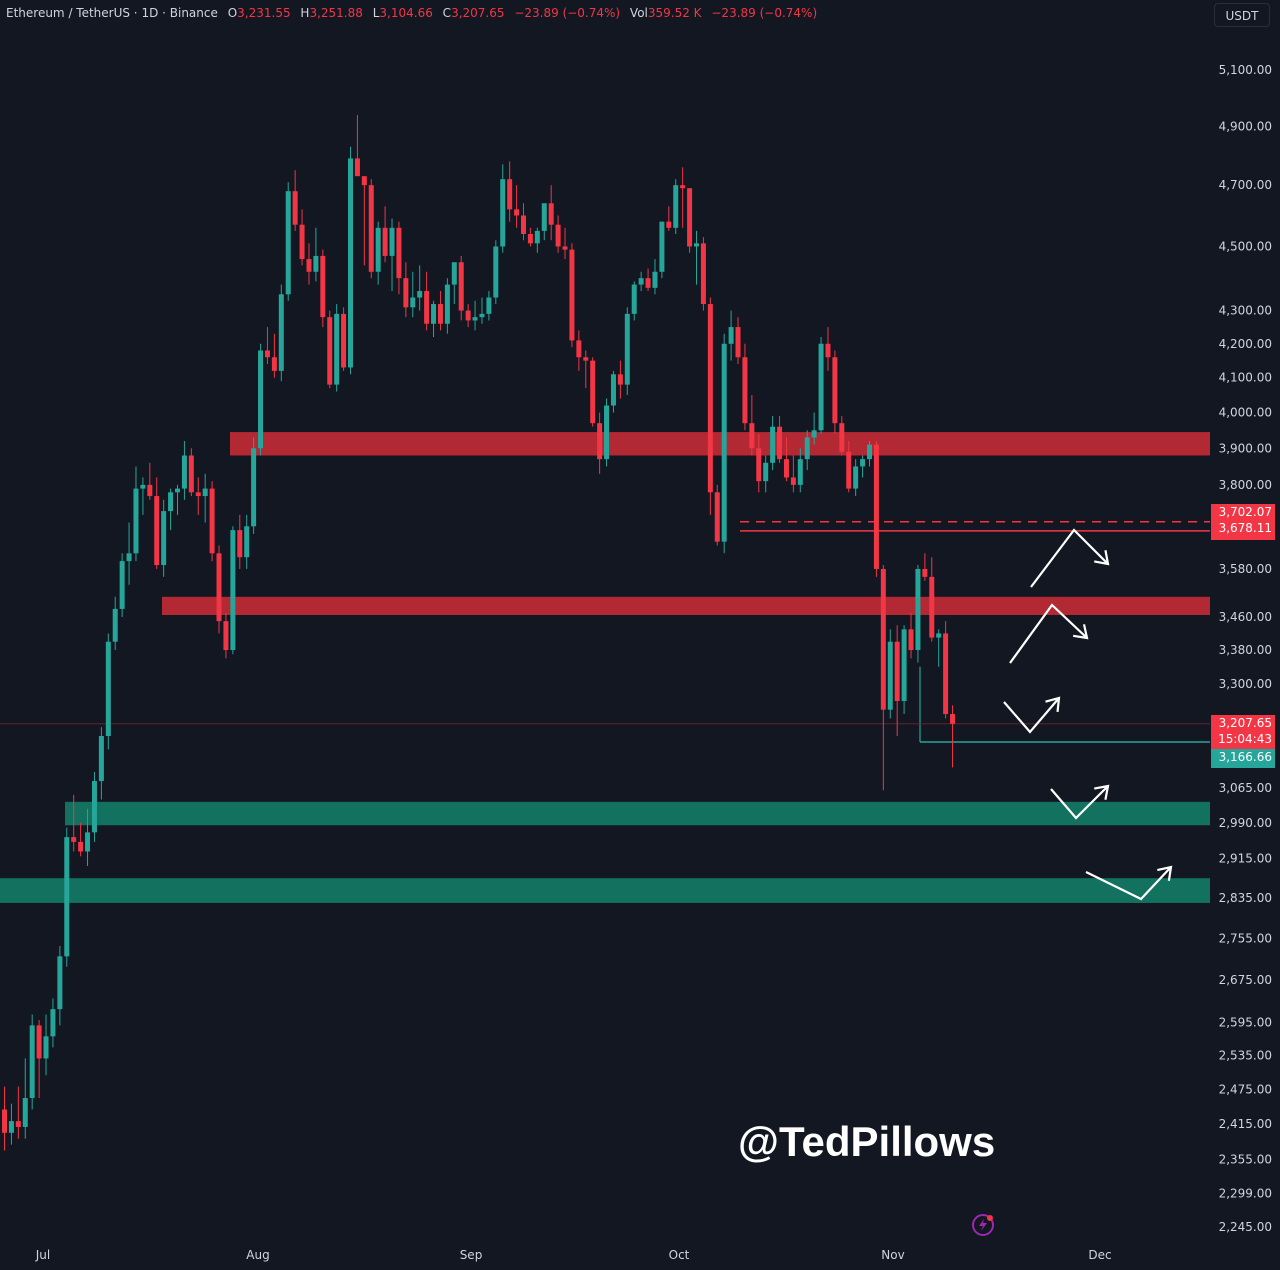  I want to click on low-label: L, so click(376, 13).